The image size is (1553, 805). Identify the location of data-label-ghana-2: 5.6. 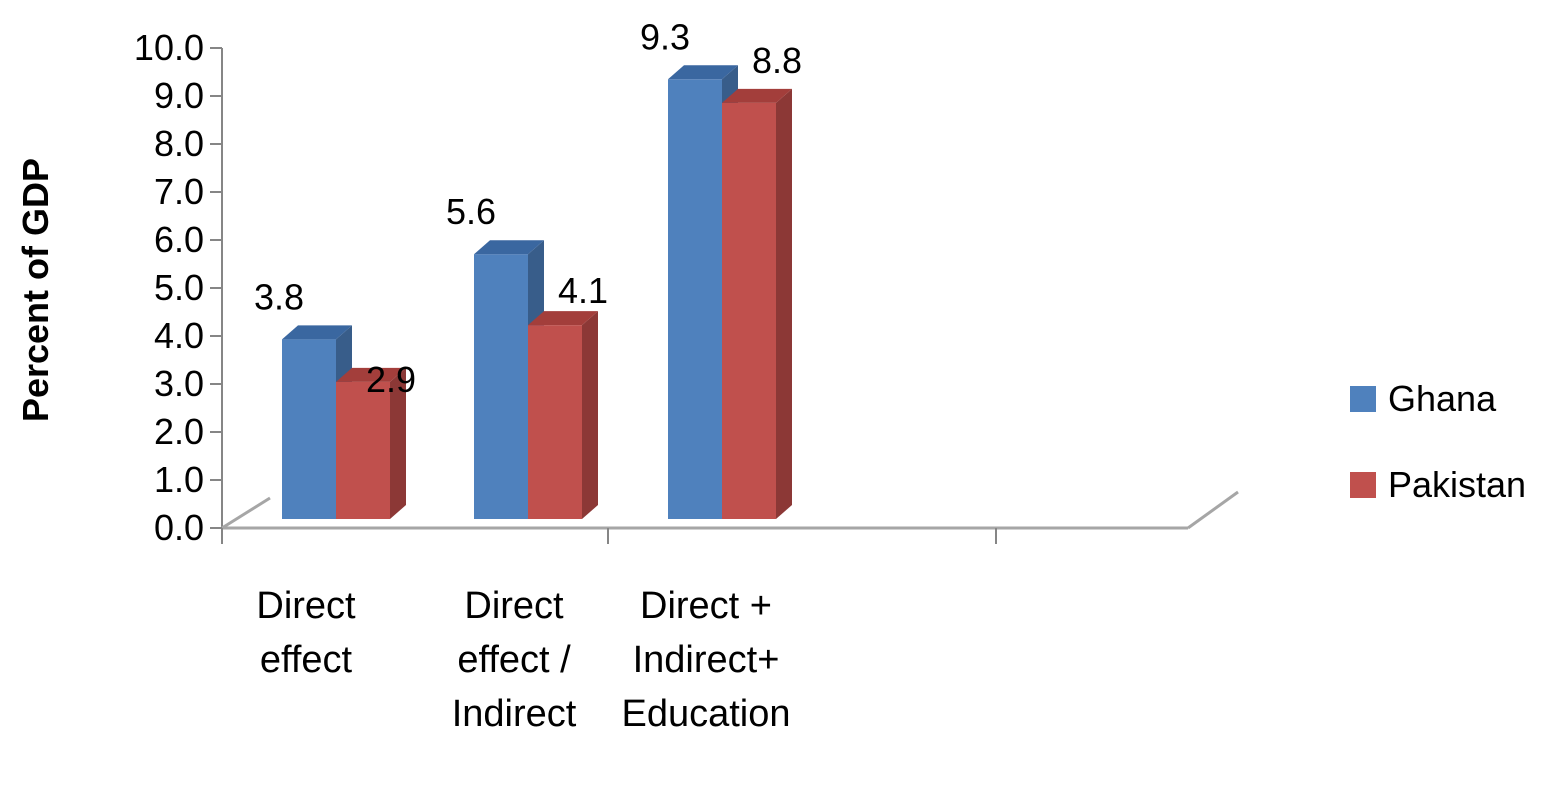
(471, 211).